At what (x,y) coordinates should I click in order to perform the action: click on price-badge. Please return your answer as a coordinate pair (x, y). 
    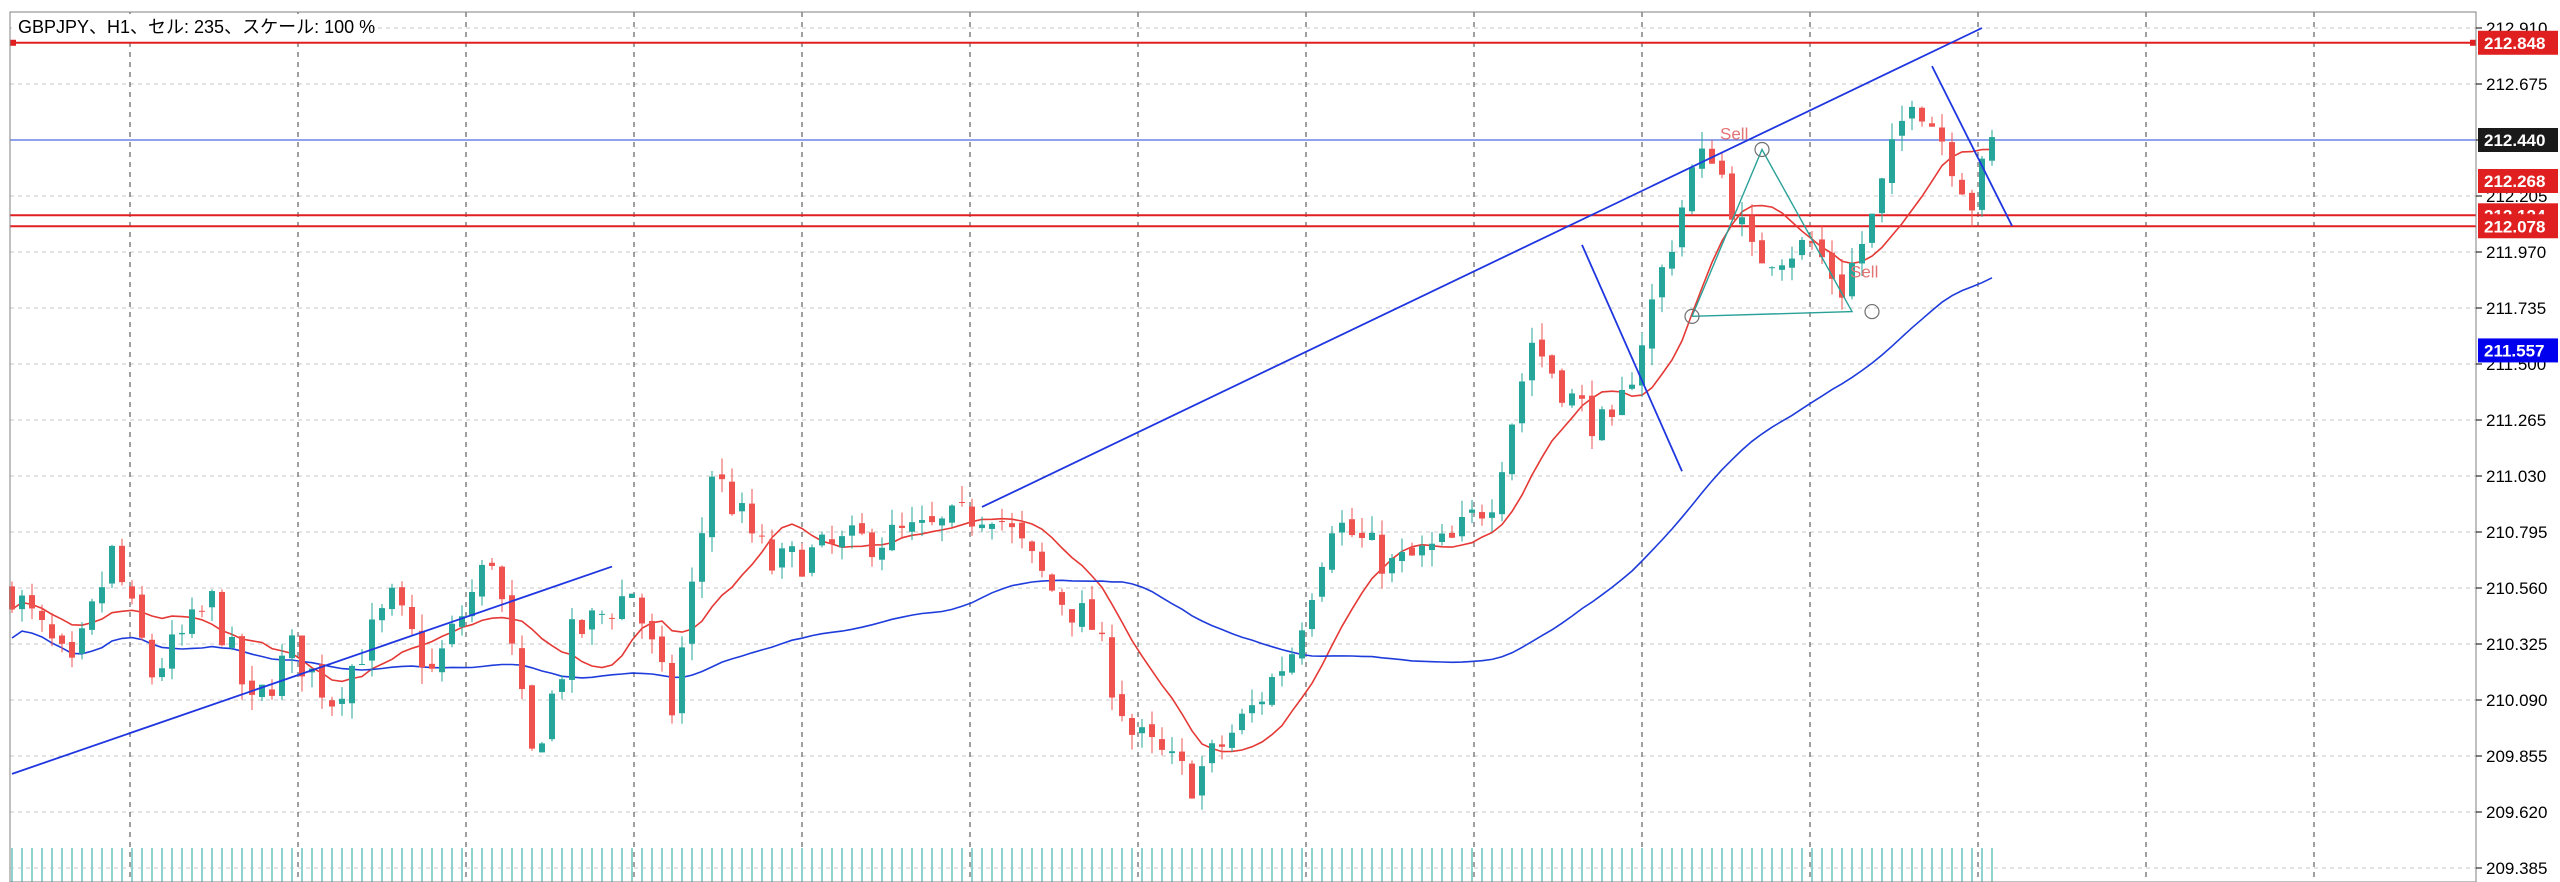
    Looking at the image, I should click on (2518, 226).